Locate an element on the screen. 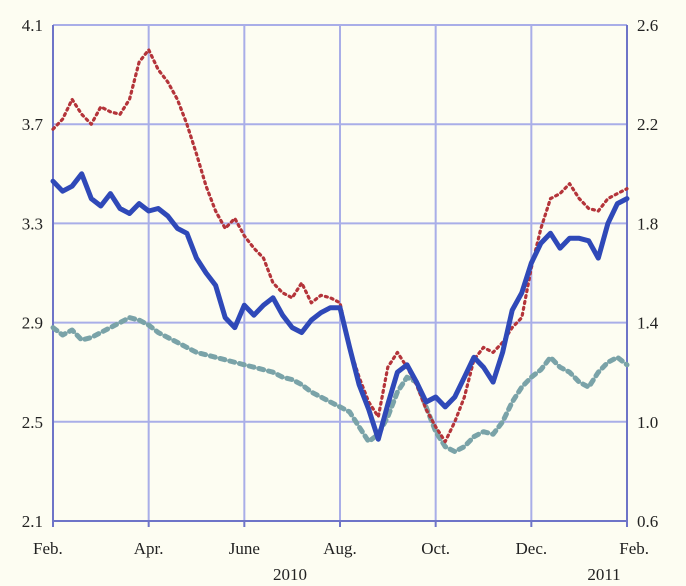 The width and height of the screenshot is (686, 586). y-right-tick-label: 1.8 is located at coordinates (647, 223).